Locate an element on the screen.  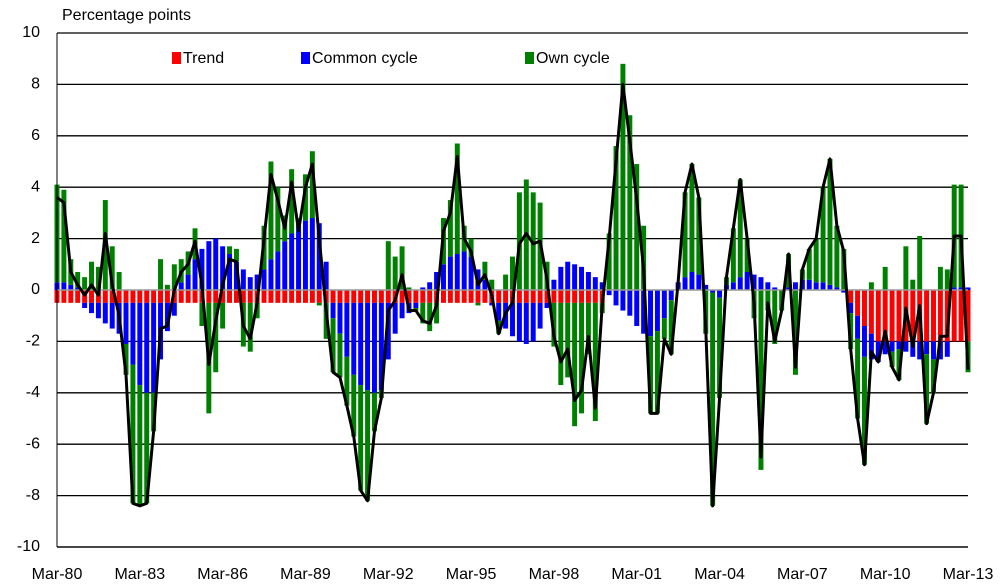
x-tick-label: Mar-10 is located at coordinates (885, 574).